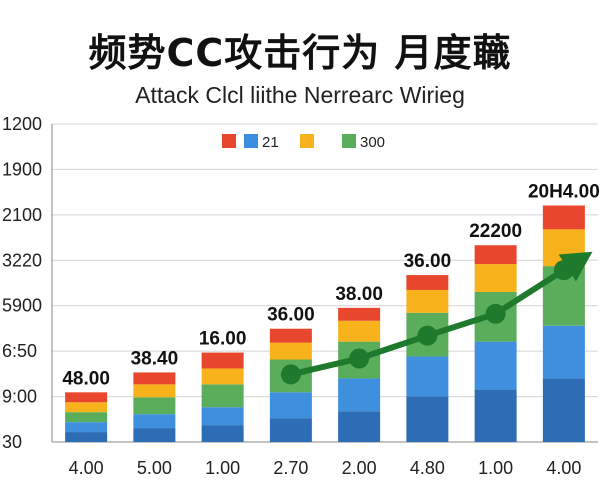 The image size is (600, 500). Describe the element at coordinates (155, 358) in the screenshot. I see `data-label: 38.40` at that location.